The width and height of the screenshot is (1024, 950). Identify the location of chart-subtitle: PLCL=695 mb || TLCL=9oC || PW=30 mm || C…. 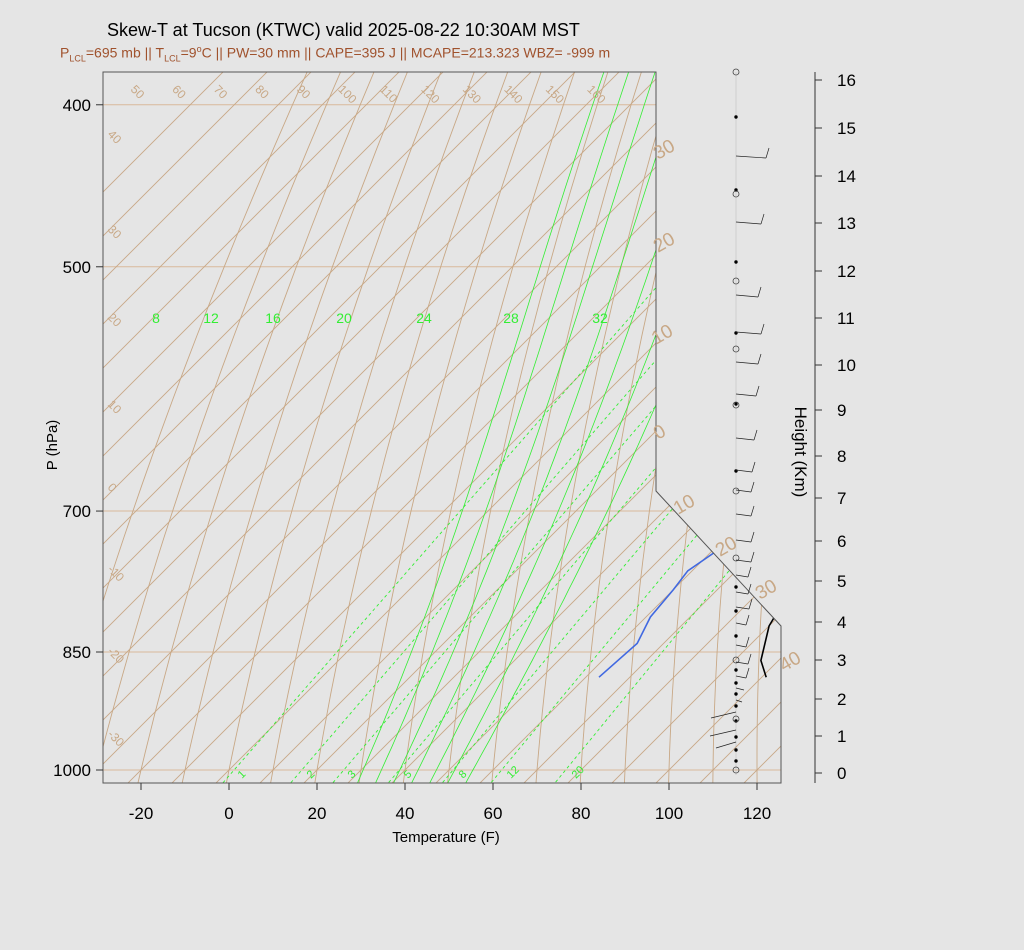
(335, 53).